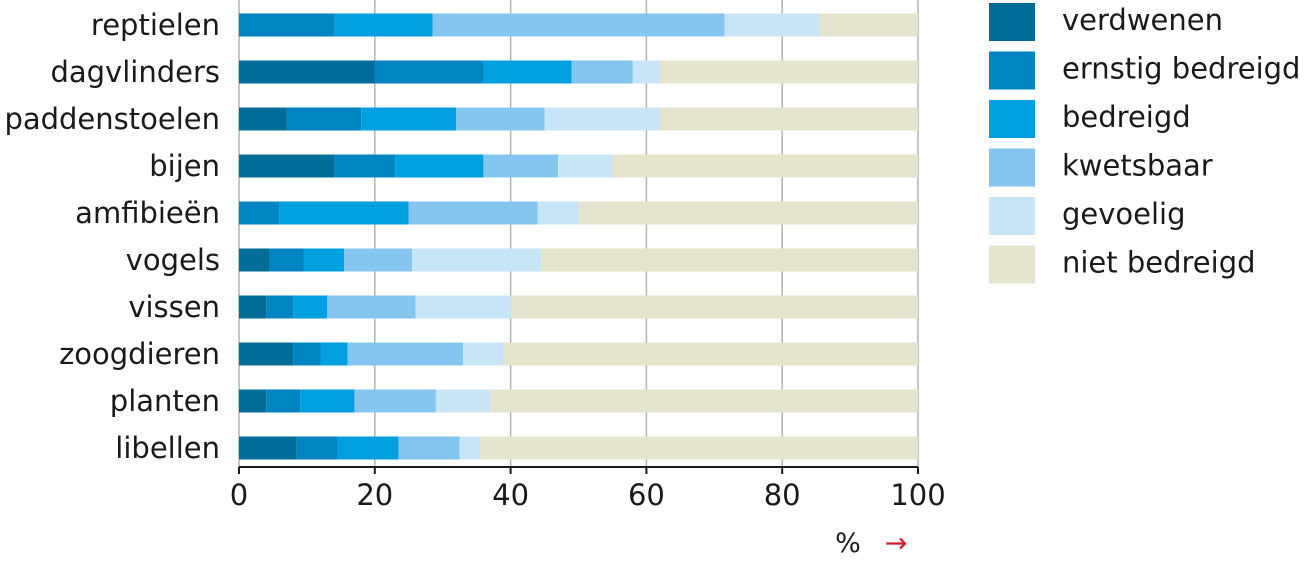 This screenshot has width=1305, height=564. Describe the element at coordinates (585, 166) in the screenshot. I see `bar-segment-bijen-gevoelig` at that location.